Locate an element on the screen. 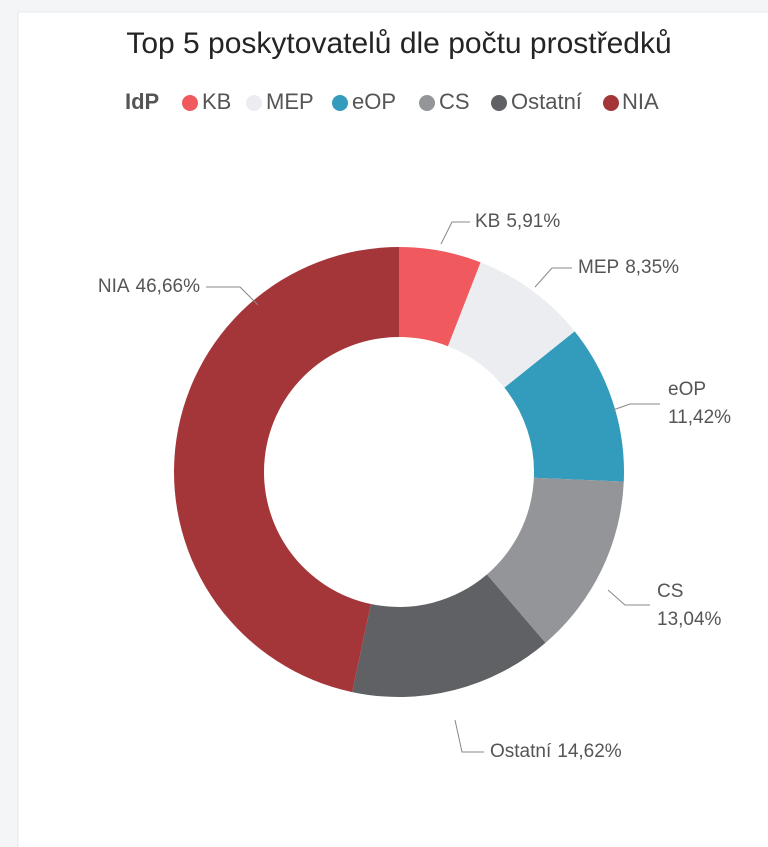  legend-label: MEP is located at coordinates (290, 101).